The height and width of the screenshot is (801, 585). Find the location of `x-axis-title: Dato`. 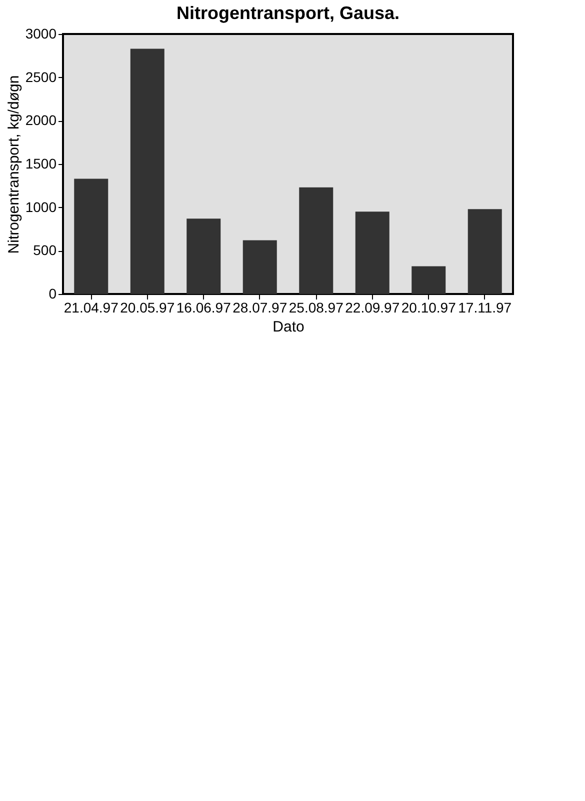

x-axis-title: Dato is located at coordinates (288, 327).